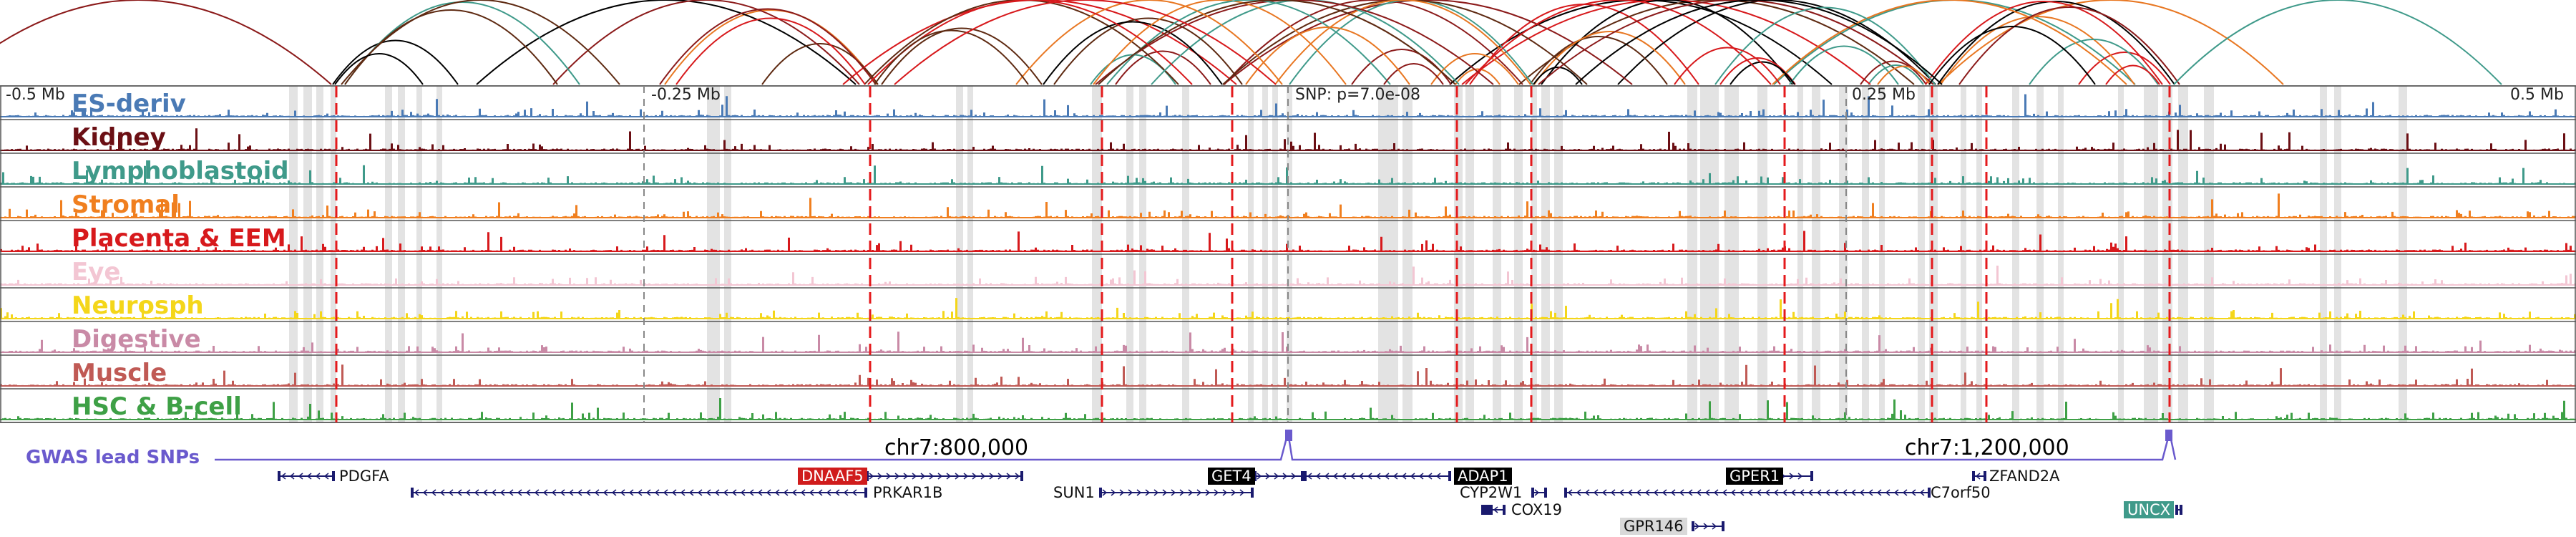 The width and height of the screenshot is (2576, 537). I want to click on axis-label-pos-025: 0.25 Mb, so click(1884, 95).